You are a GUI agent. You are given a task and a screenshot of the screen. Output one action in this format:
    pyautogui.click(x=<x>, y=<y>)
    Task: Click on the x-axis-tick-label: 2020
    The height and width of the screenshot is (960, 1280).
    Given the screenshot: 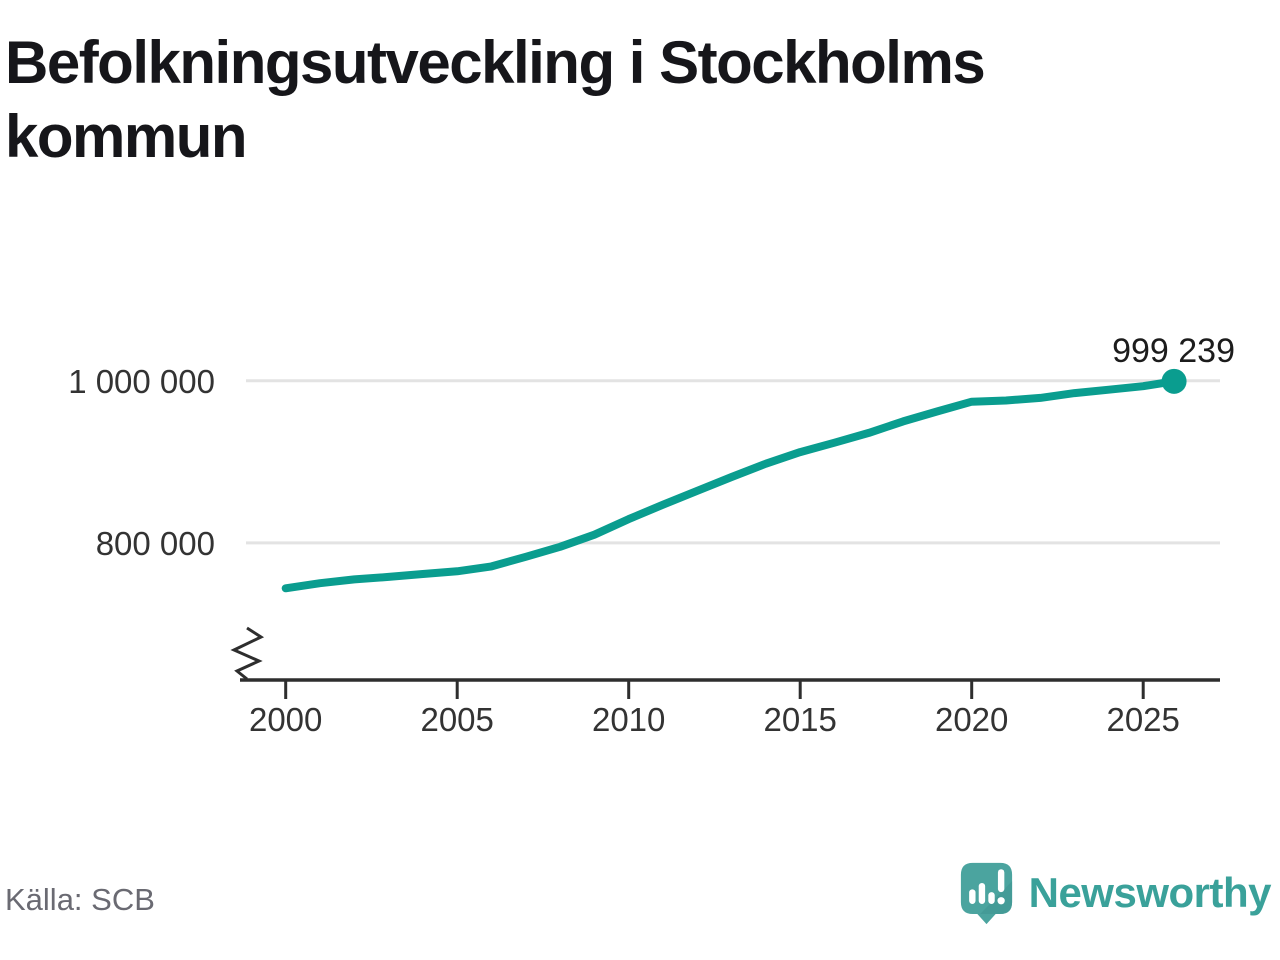 What is the action you would take?
    pyautogui.click(x=971, y=719)
    